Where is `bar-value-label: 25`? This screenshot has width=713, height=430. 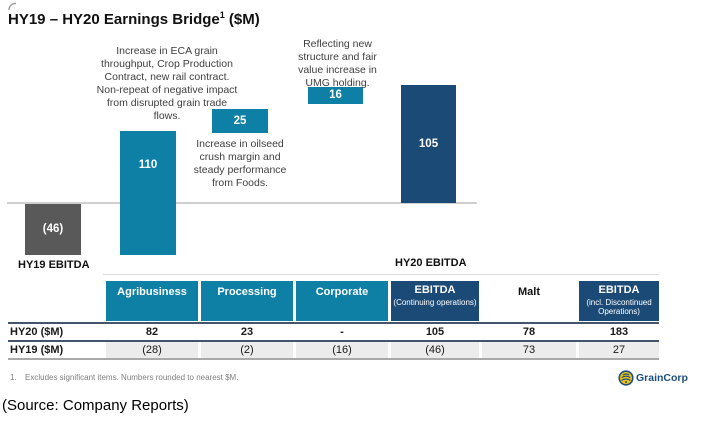
bar-value-label: 25 is located at coordinates (240, 121).